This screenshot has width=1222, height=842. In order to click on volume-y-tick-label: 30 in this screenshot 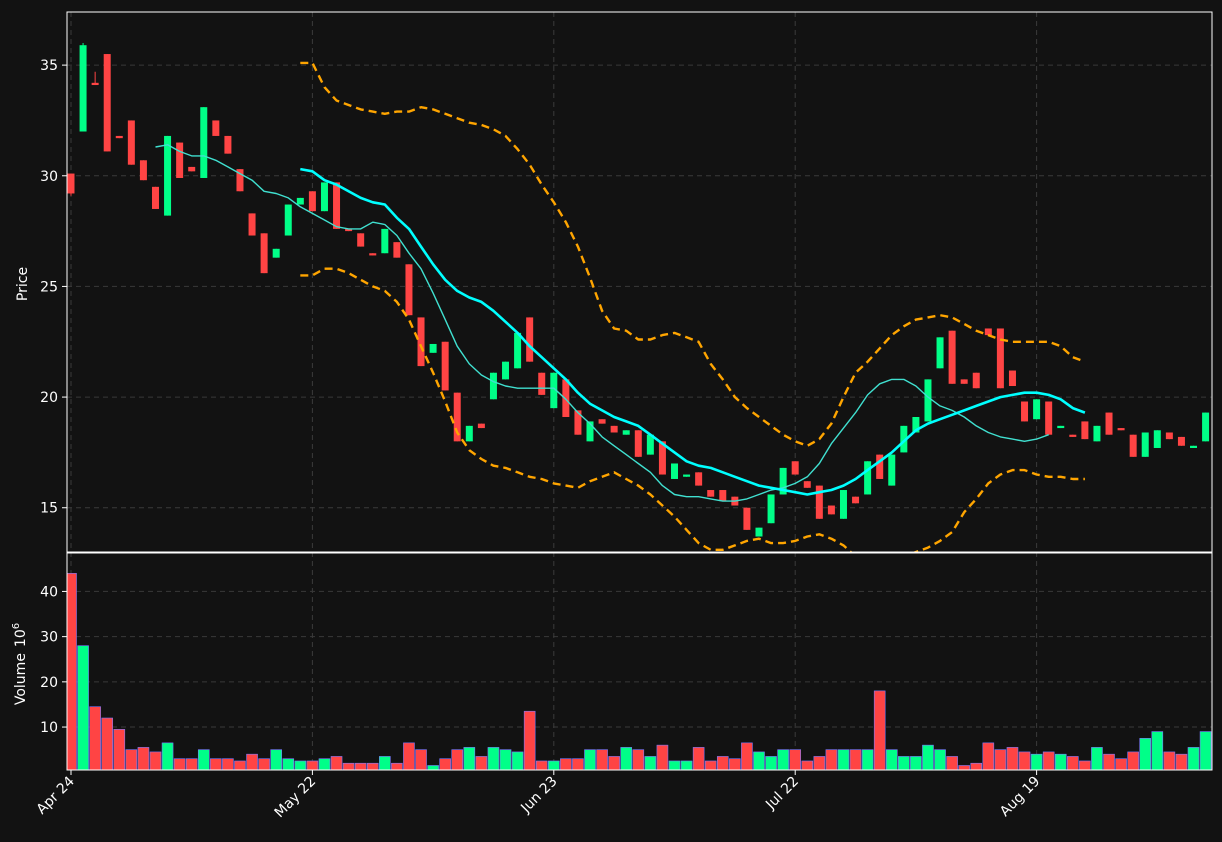, I will do `click(49, 638)`.